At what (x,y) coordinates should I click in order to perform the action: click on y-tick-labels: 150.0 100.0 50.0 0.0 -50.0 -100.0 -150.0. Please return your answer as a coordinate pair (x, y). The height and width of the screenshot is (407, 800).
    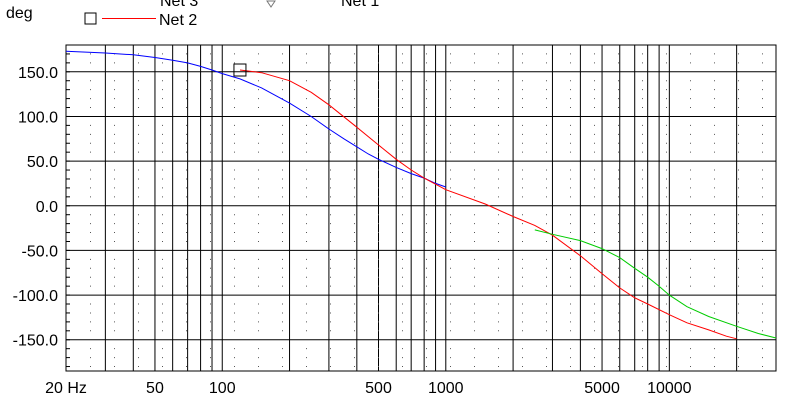
    Looking at the image, I should click on (35, 207).